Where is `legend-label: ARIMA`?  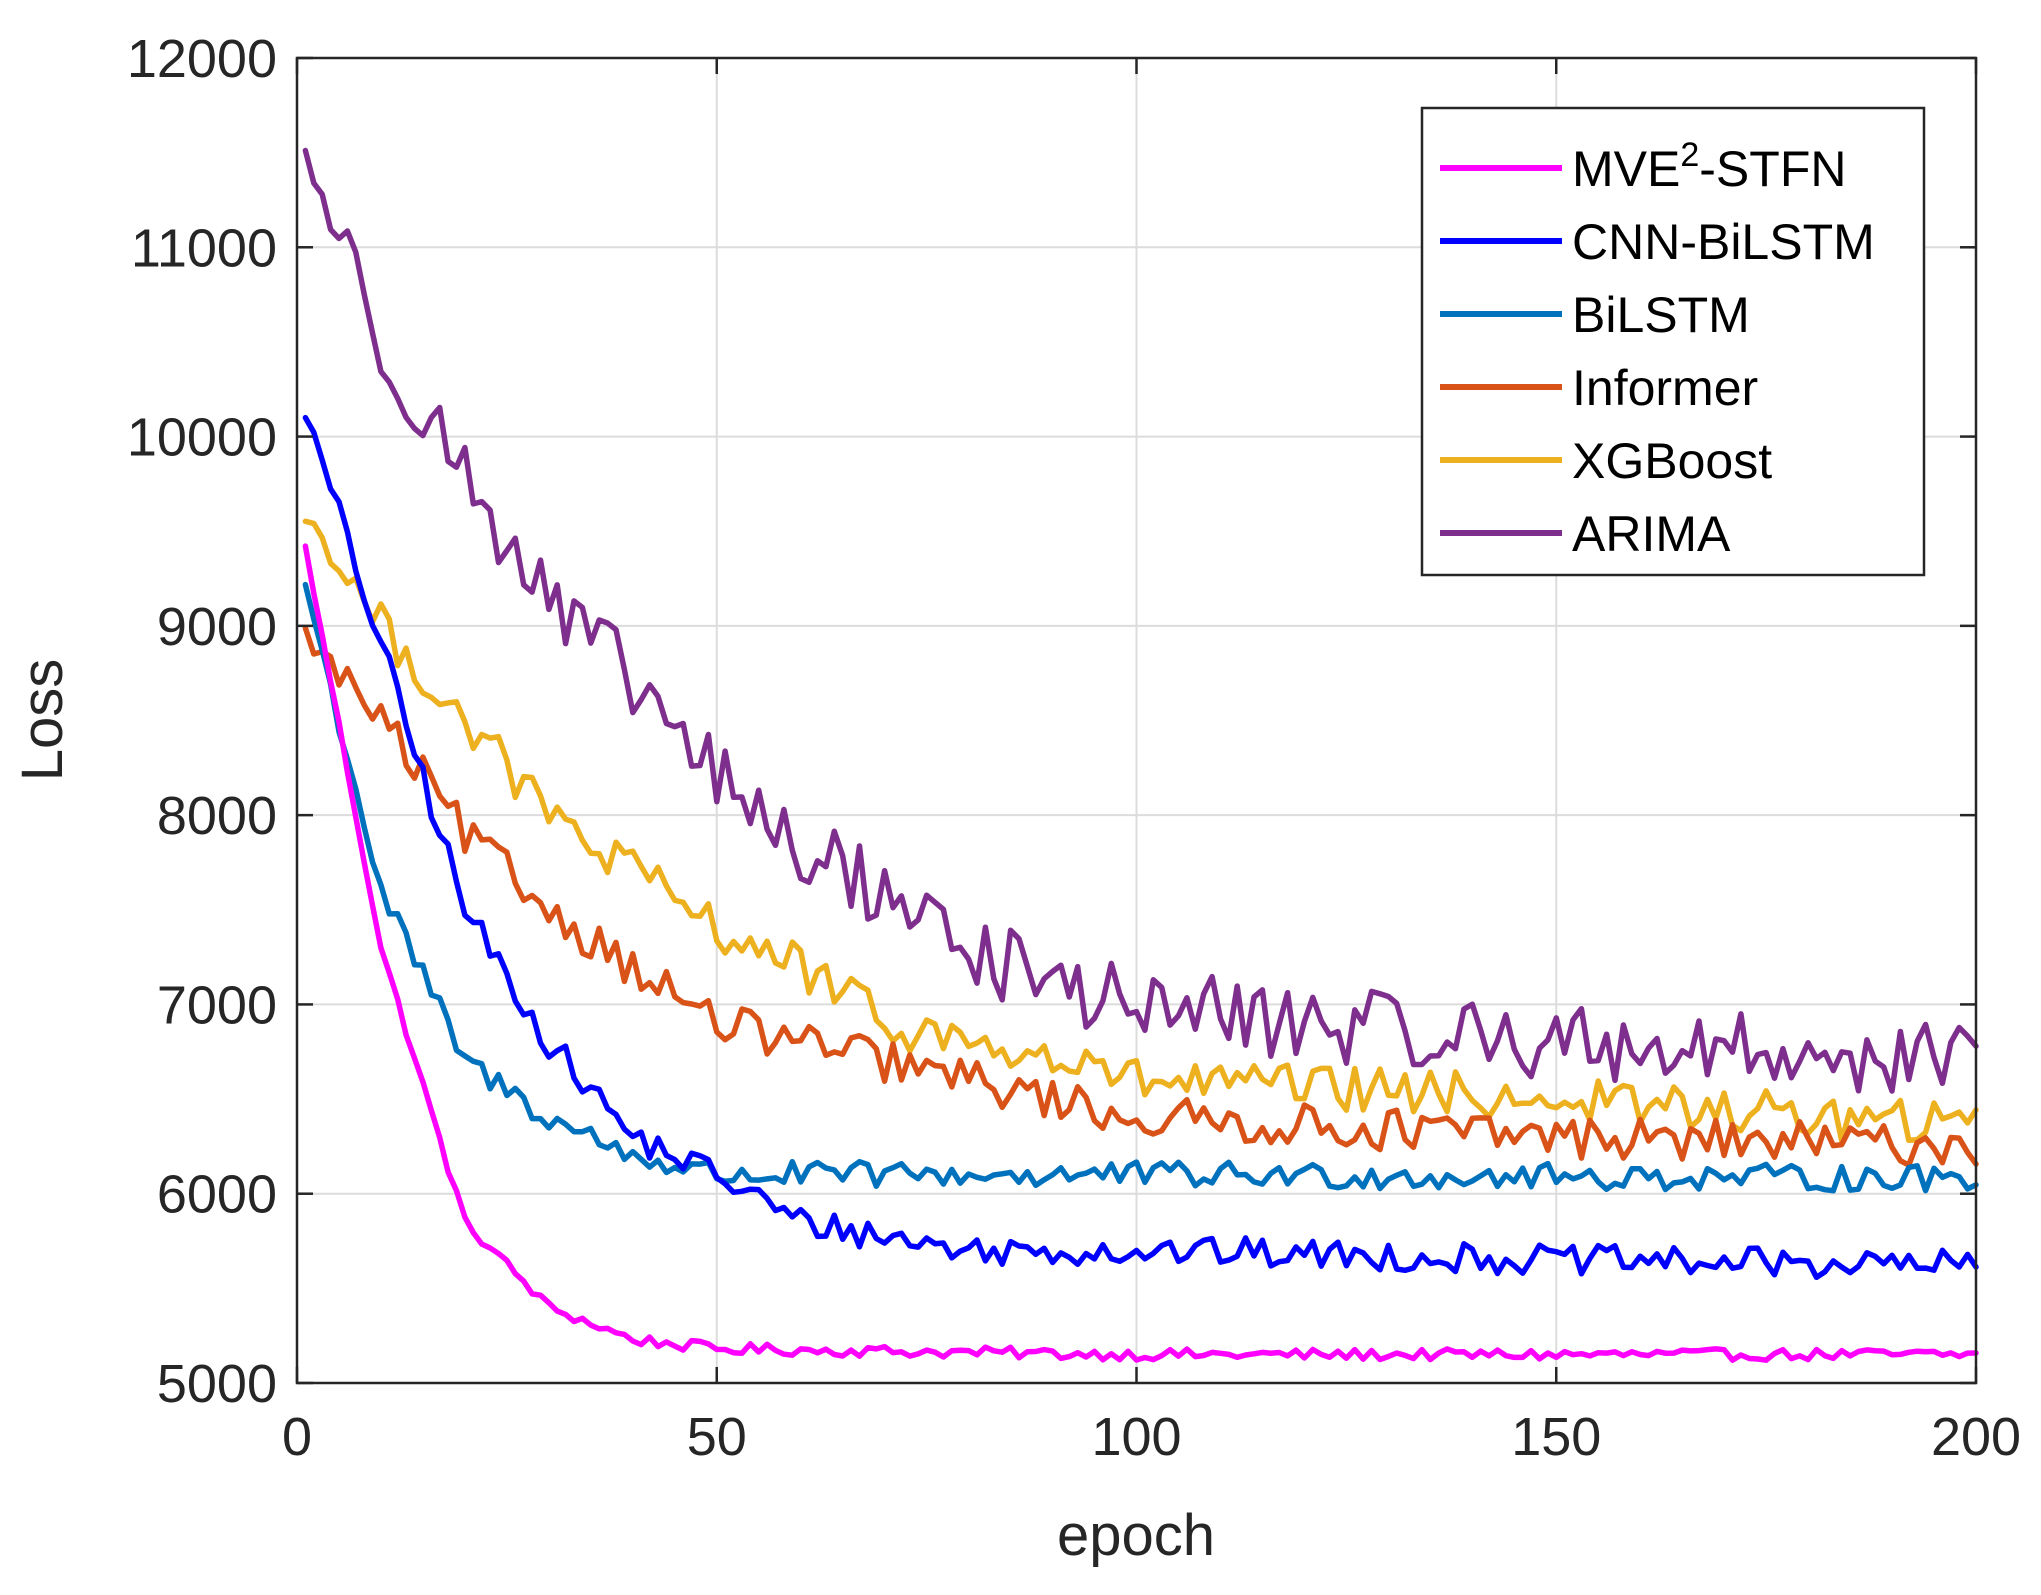
legend-label: ARIMA is located at coordinates (1651, 534).